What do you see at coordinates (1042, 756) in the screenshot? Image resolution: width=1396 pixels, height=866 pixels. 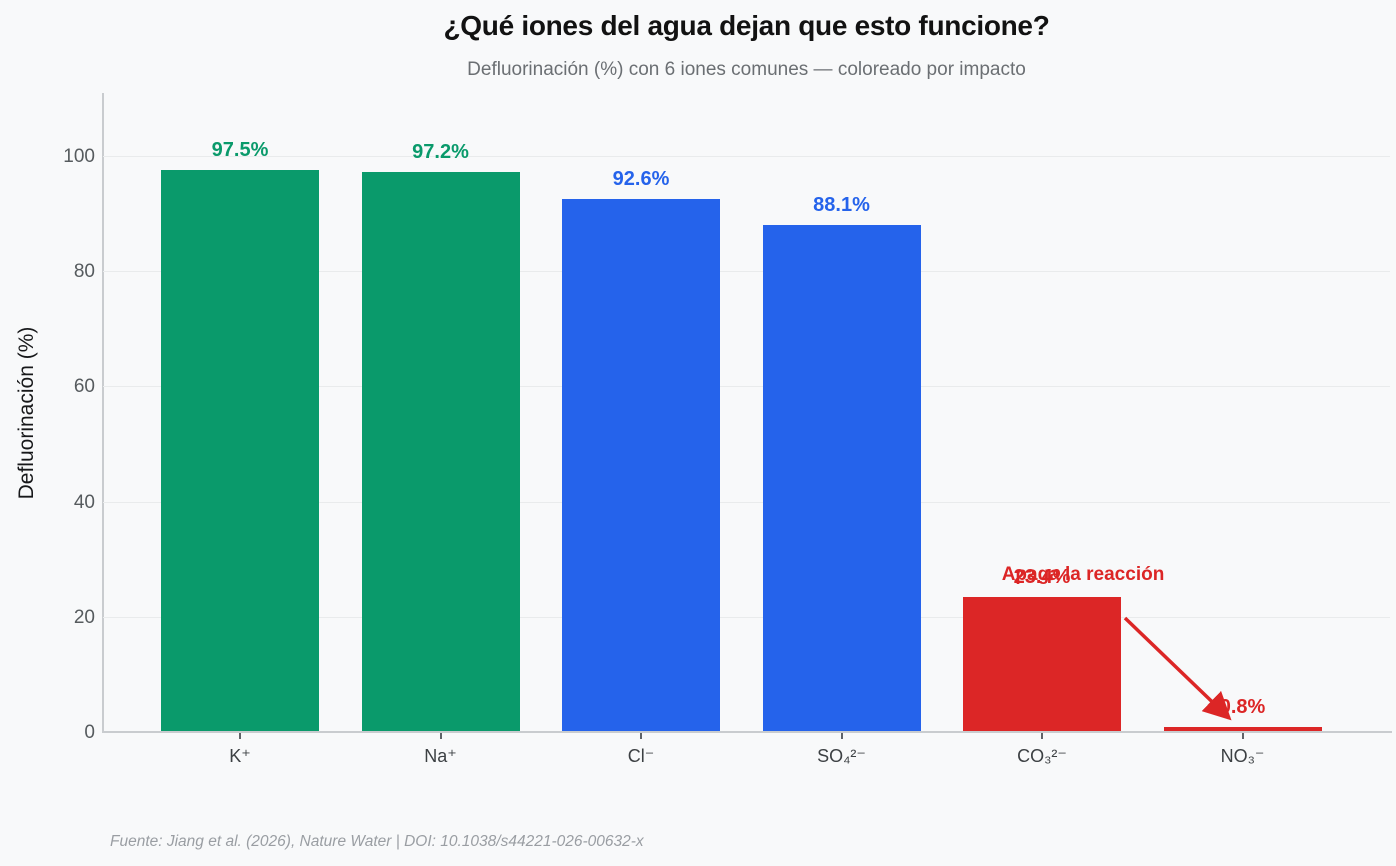 I see `x-tick-label: CO₃²⁻` at bounding box center [1042, 756].